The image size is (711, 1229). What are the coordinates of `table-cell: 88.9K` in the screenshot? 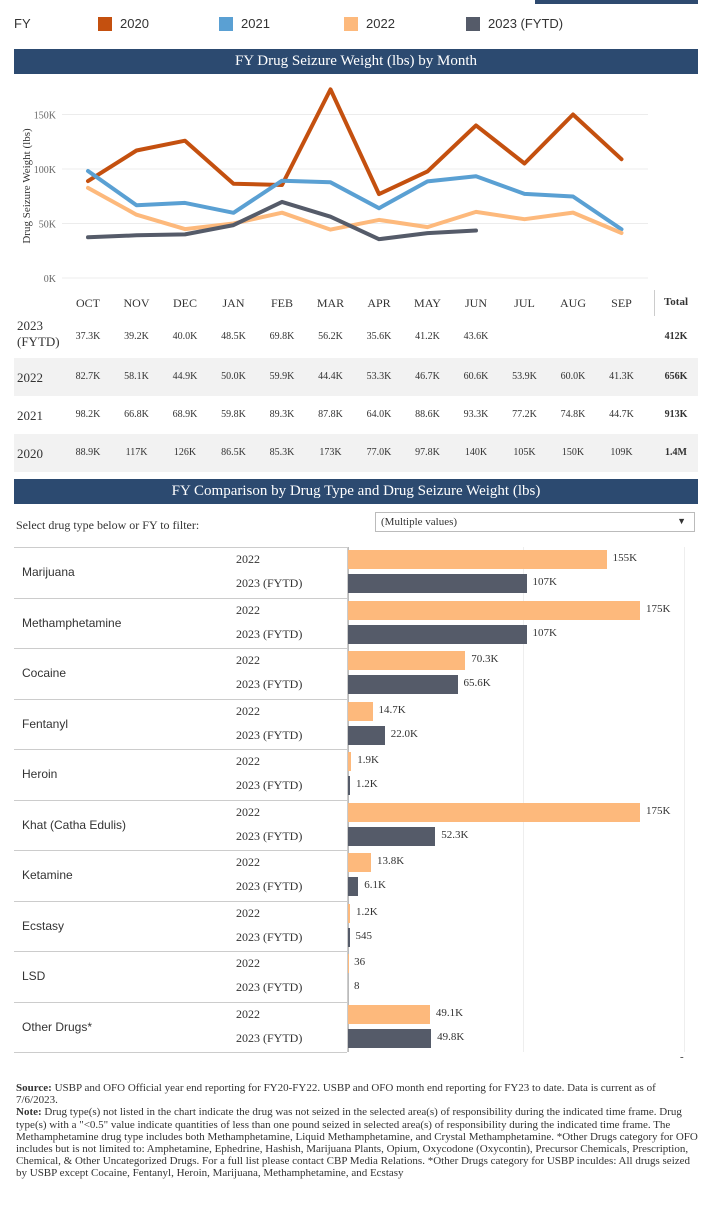 It's located at (88, 452).